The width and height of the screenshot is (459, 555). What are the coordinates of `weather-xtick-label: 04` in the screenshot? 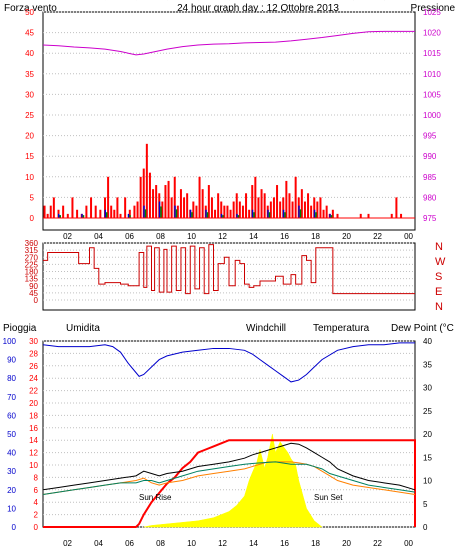 It's located at (98, 543).